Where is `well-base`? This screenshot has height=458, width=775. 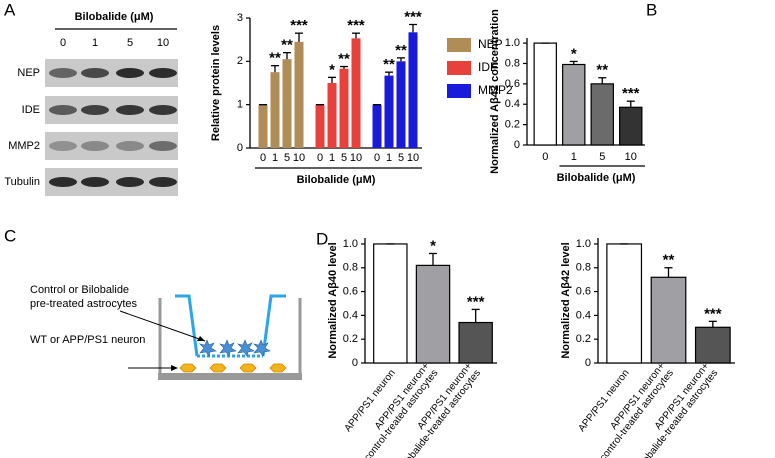 well-base is located at coordinates (230, 376).